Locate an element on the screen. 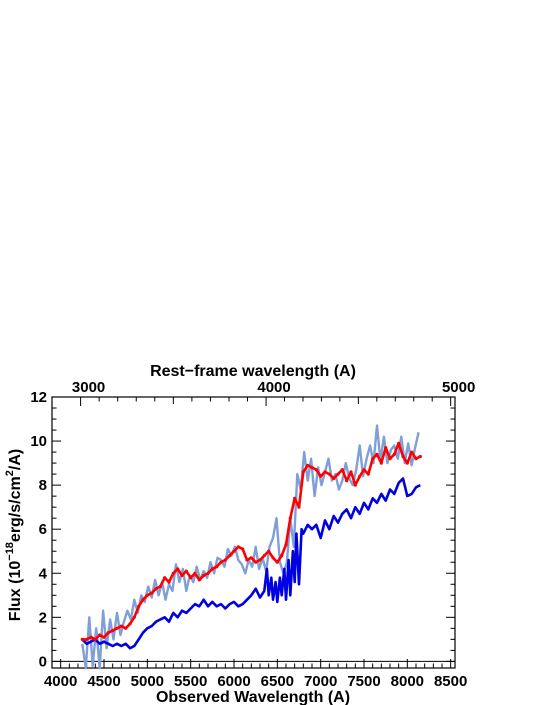 This screenshot has height=705, width=545. y-tick-label: 8 is located at coordinates (43, 485).